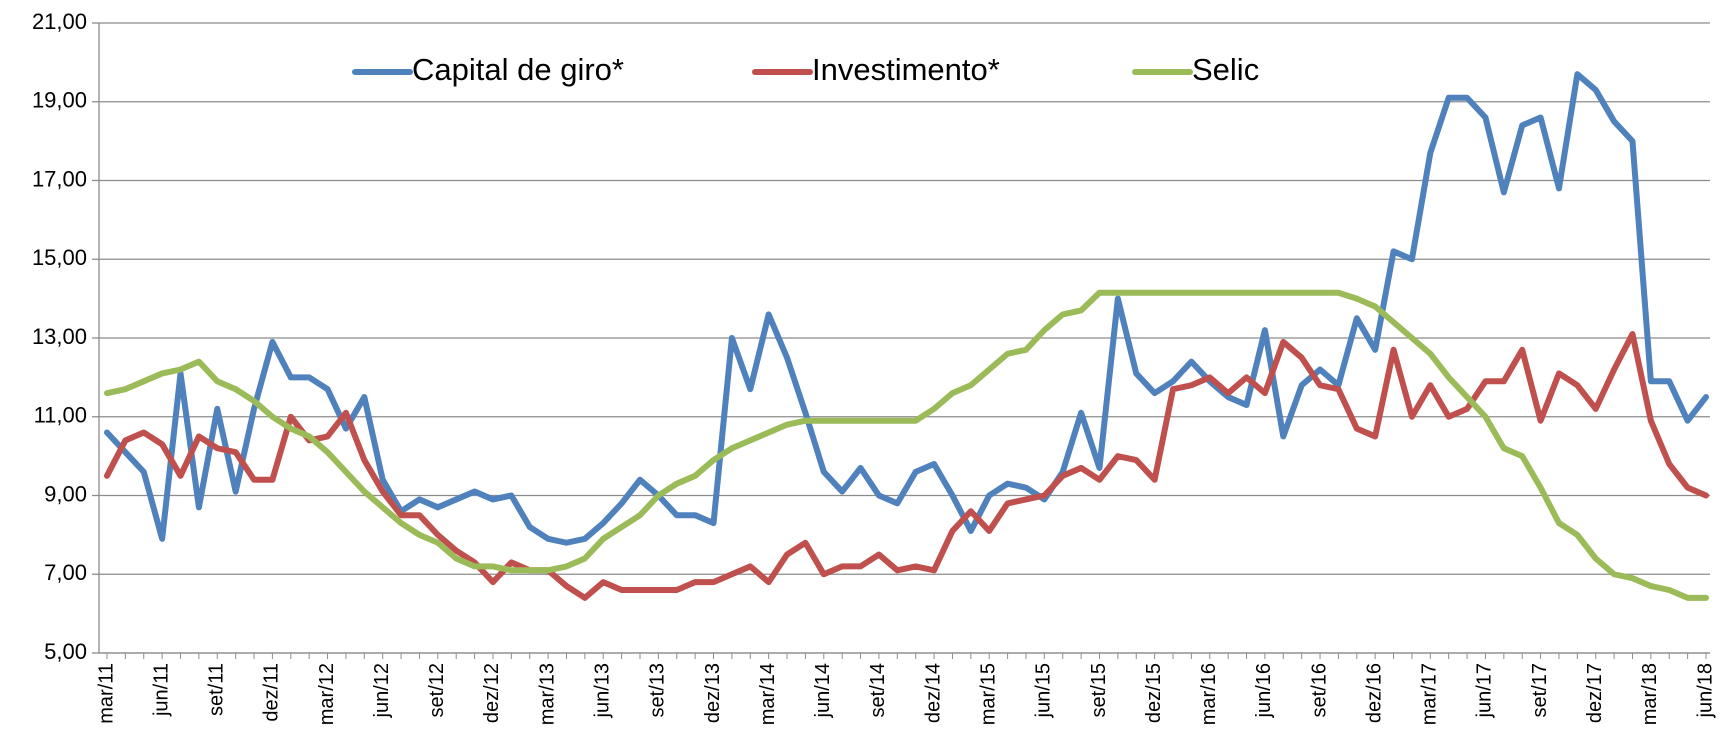  Describe the element at coordinates (518, 69) in the screenshot. I see `legend-label: Capital de giro*` at that location.